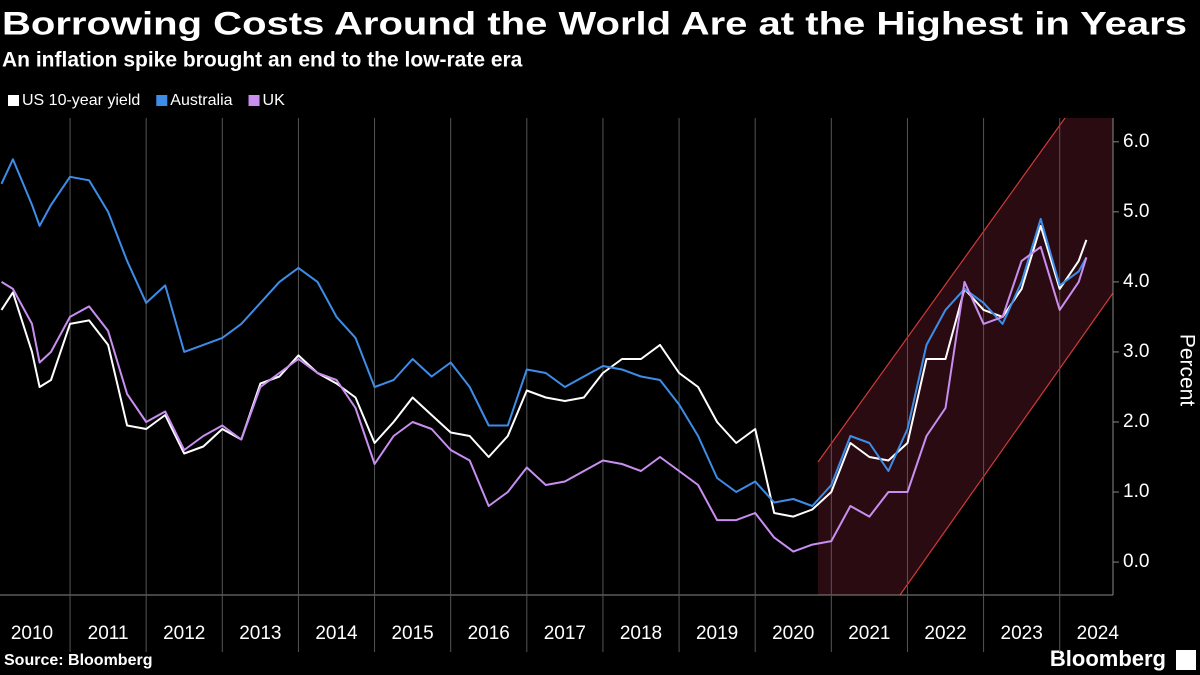  What do you see at coordinates (941, 290) in the screenshot?
I see `channel-upper` at bounding box center [941, 290].